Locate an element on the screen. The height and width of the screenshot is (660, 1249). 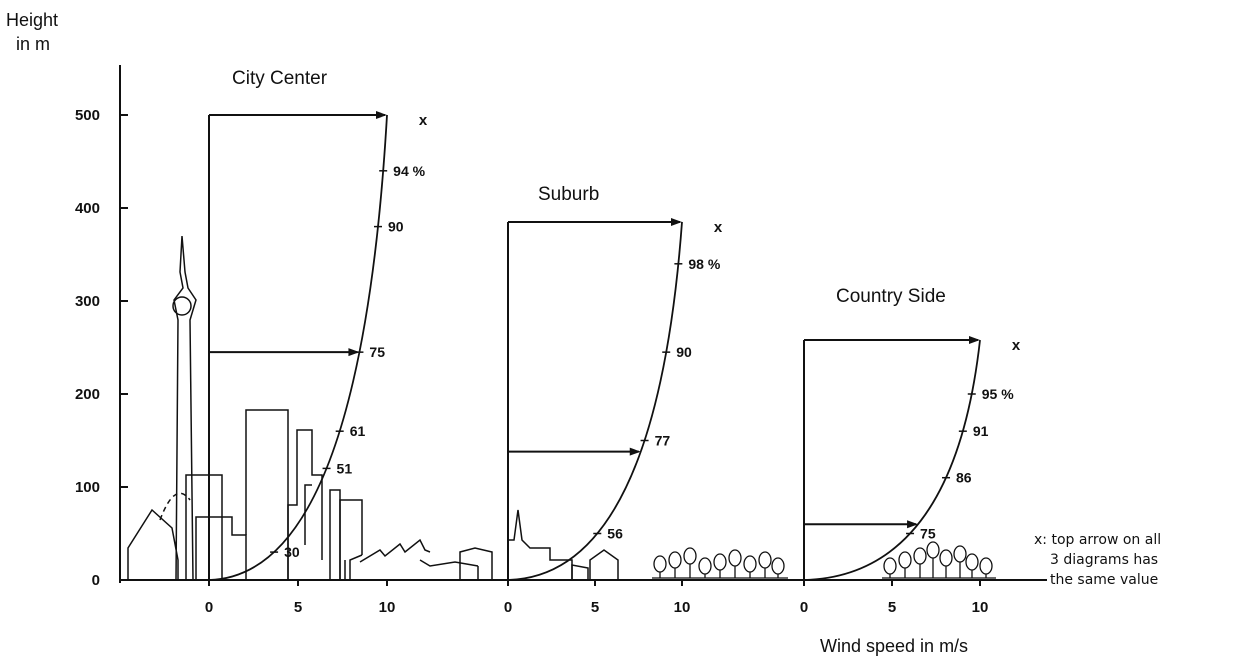
y-axis-ticks: 0 100 200 300 400 500 is located at coordinates (101, 348).